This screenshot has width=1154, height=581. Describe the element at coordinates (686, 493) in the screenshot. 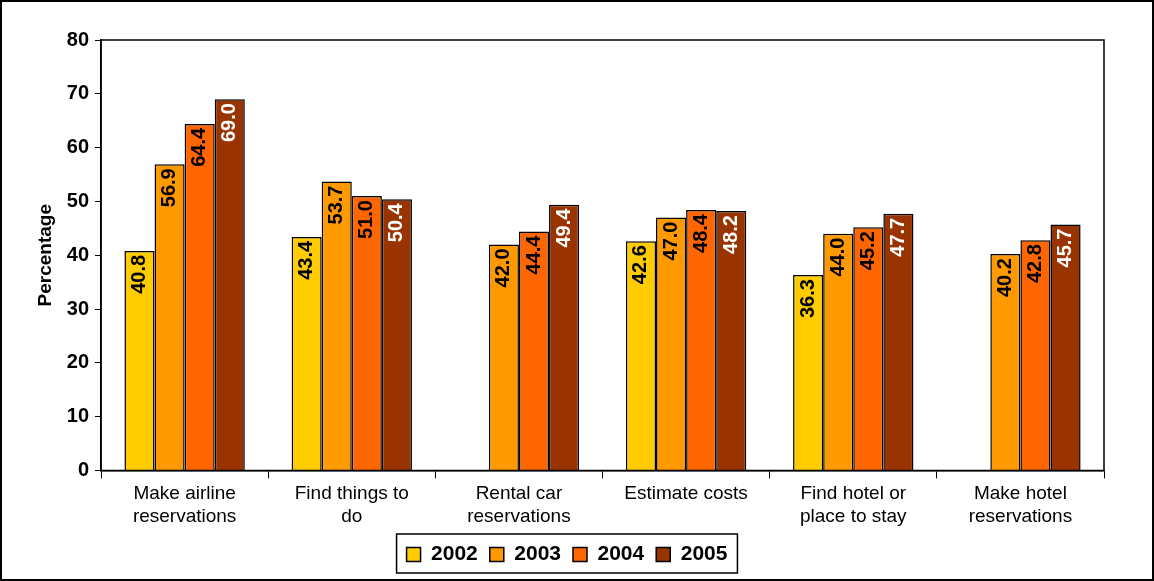

I see `x-tick-label: Estimate costs` at that location.